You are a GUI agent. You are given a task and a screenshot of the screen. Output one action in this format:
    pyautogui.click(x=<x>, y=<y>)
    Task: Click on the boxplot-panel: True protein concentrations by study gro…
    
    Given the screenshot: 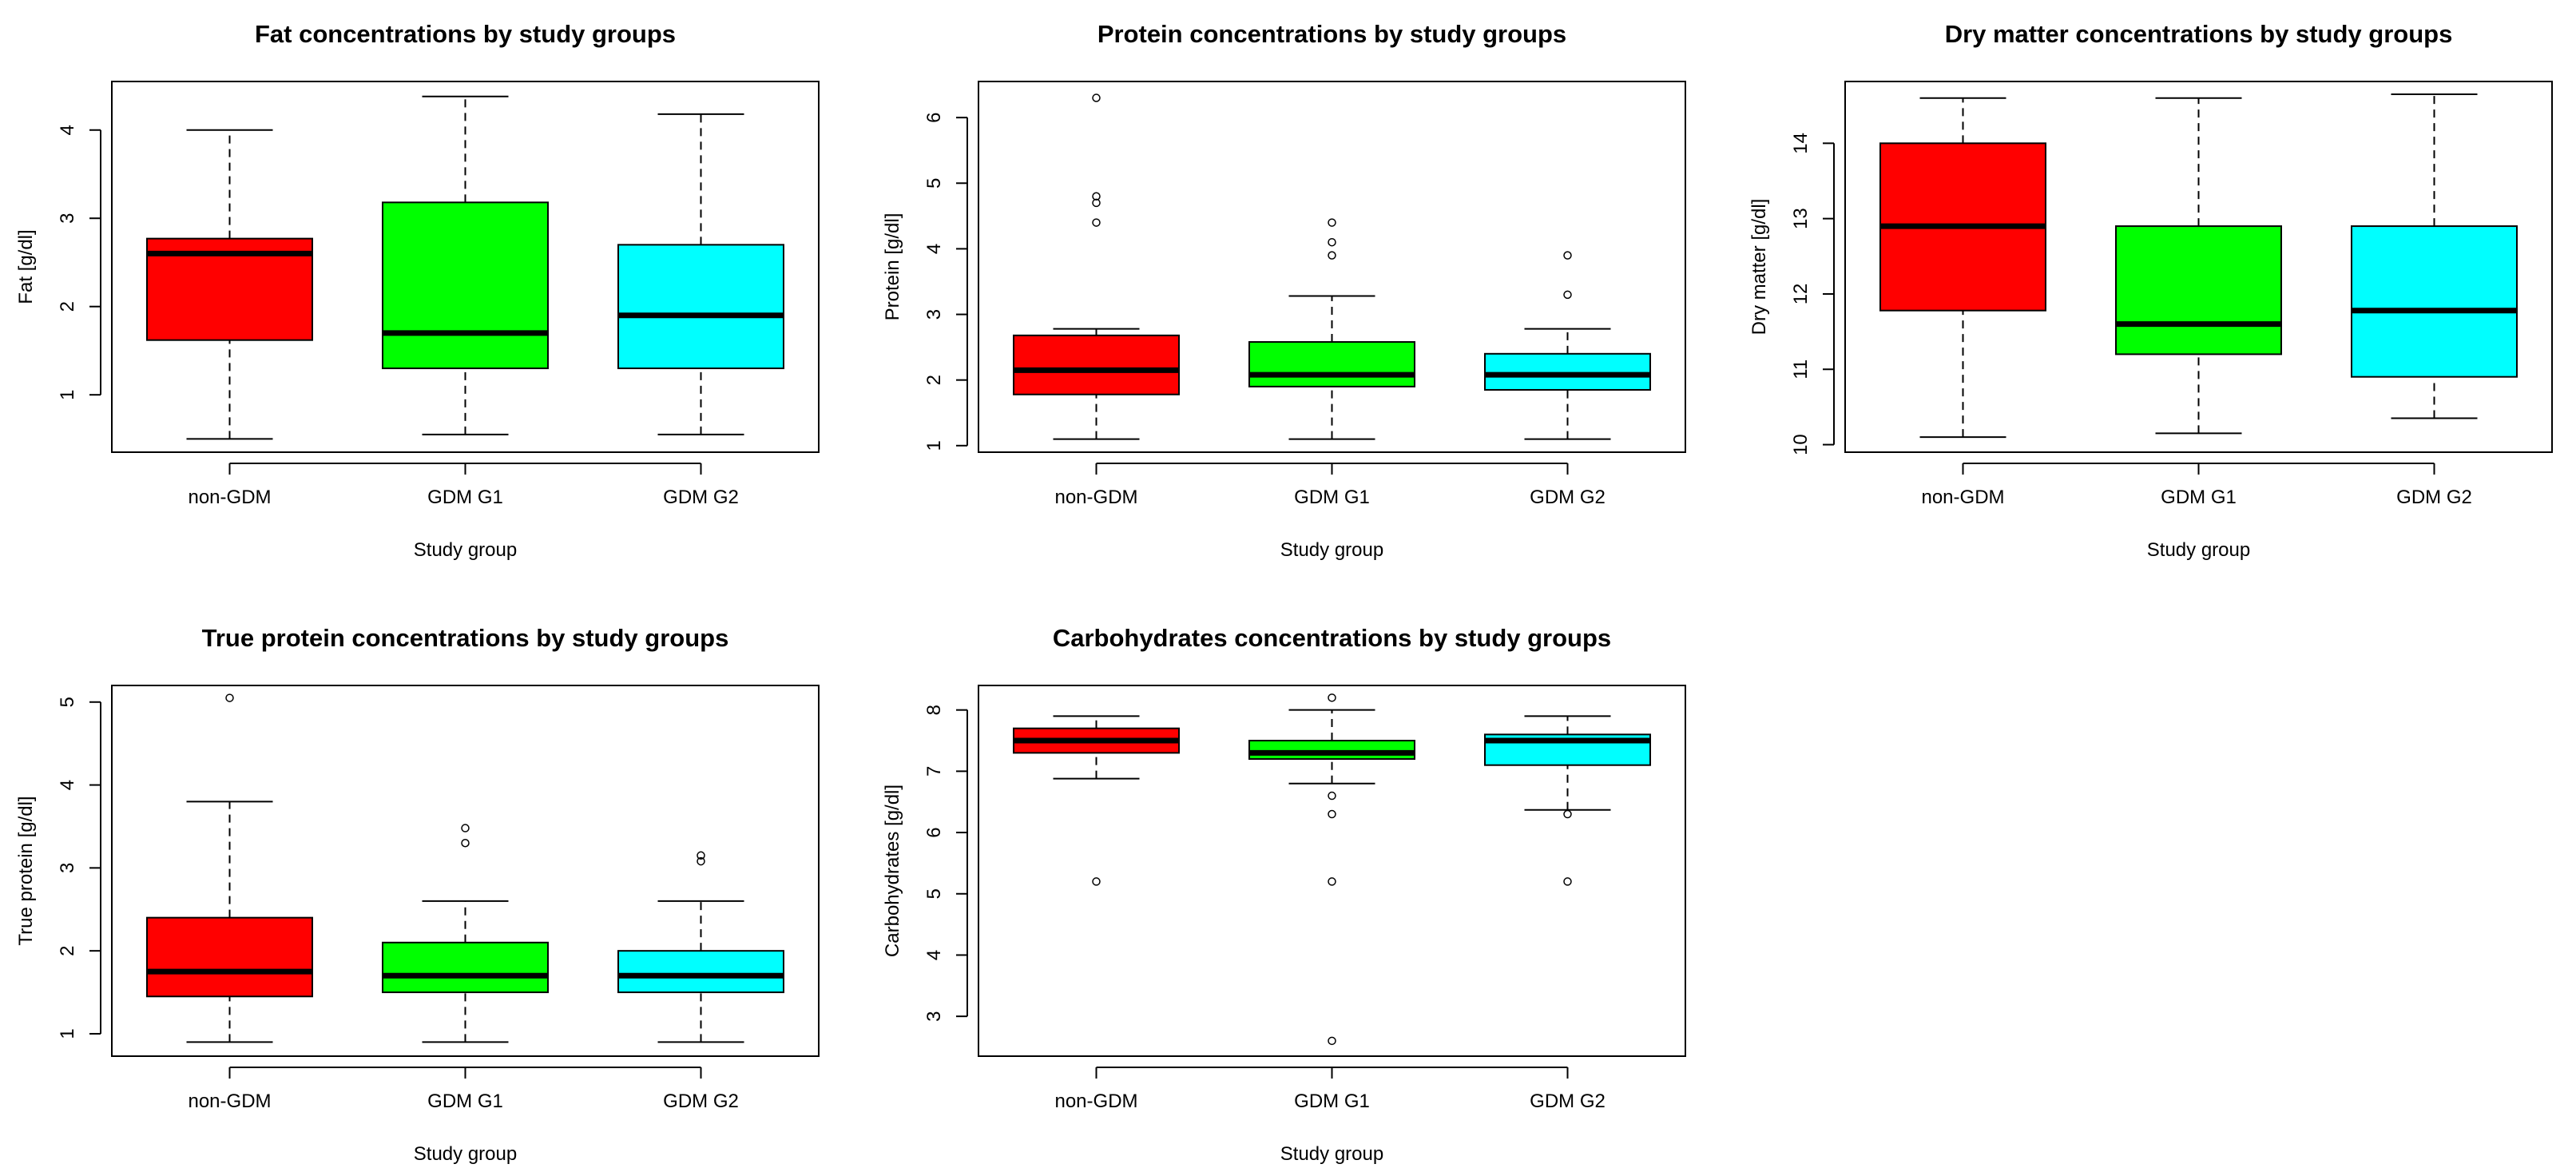 What is the action you would take?
    pyautogui.click(x=417, y=895)
    